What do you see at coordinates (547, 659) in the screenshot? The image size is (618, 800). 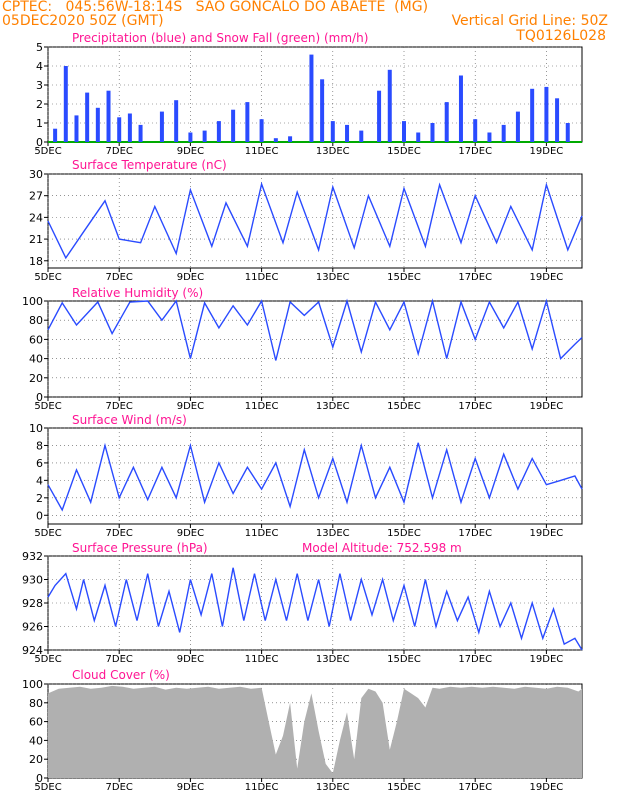 I see `x-tick-label-pressure: 19DEC` at bounding box center [547, 659].